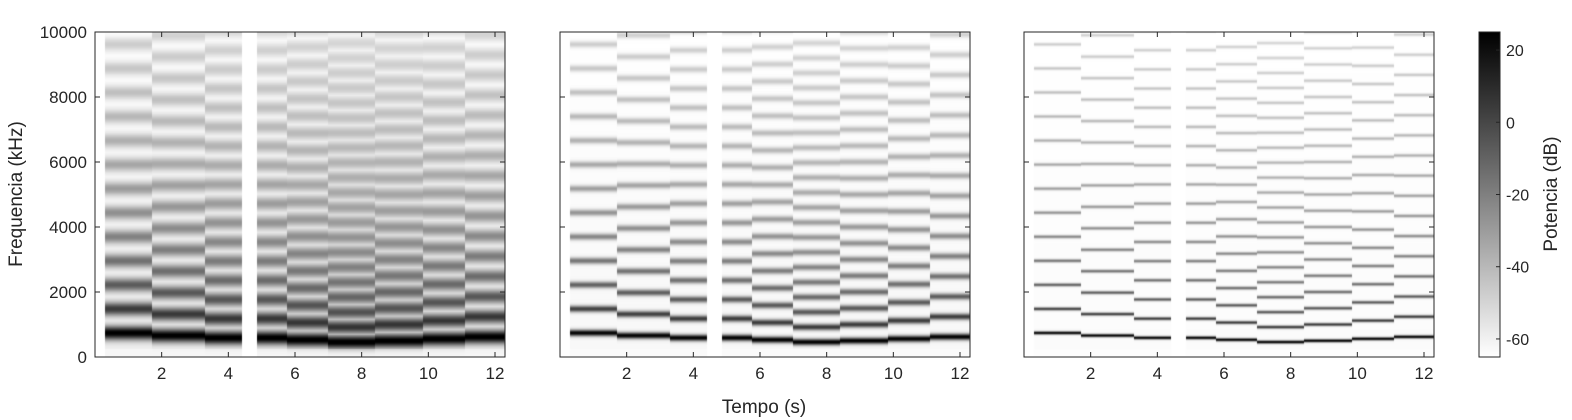 This screenshot has height=420, width=1572. Describe the element at coordinates (1551, 193) in the screenshot. I see `colorbar-title: Potencia (dB)` at that location.